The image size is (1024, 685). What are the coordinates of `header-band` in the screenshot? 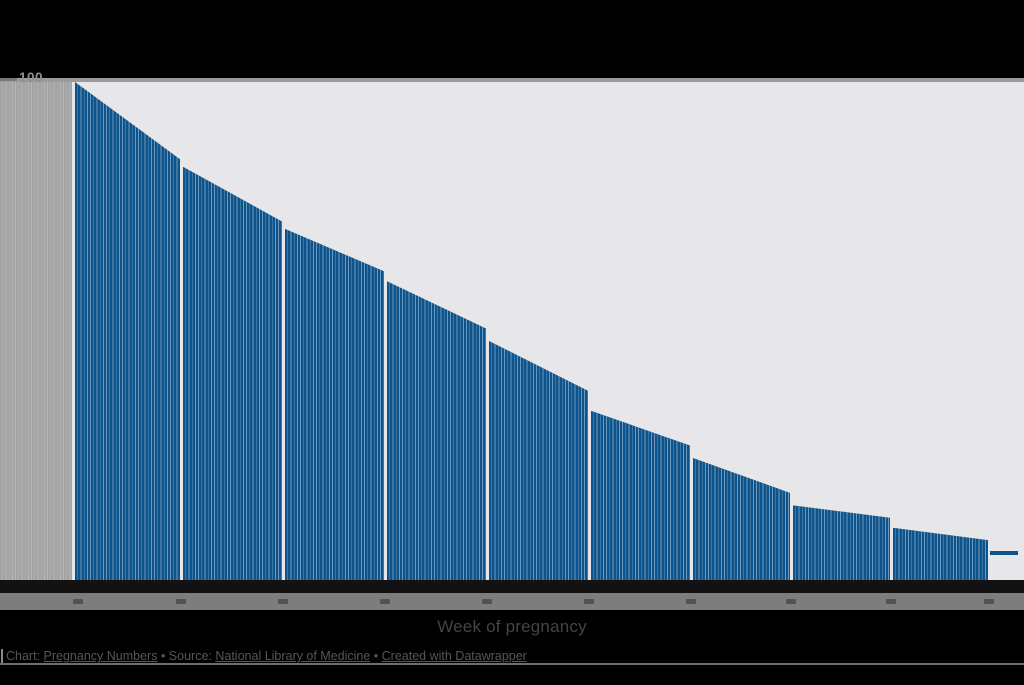 It's located at (512, 39).